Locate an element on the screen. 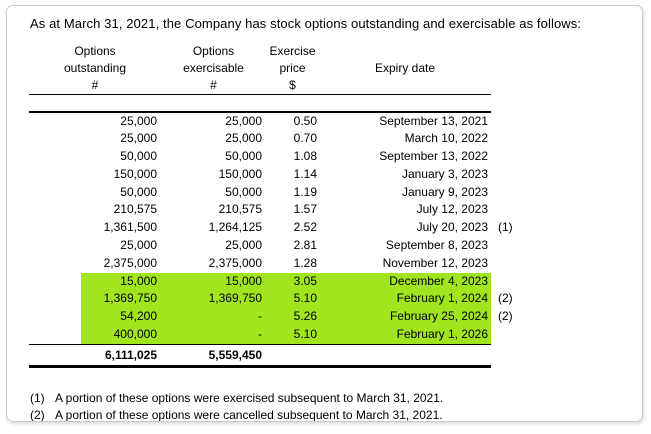  footnote-1-ref: (1) is located at coordinates (37, 397).